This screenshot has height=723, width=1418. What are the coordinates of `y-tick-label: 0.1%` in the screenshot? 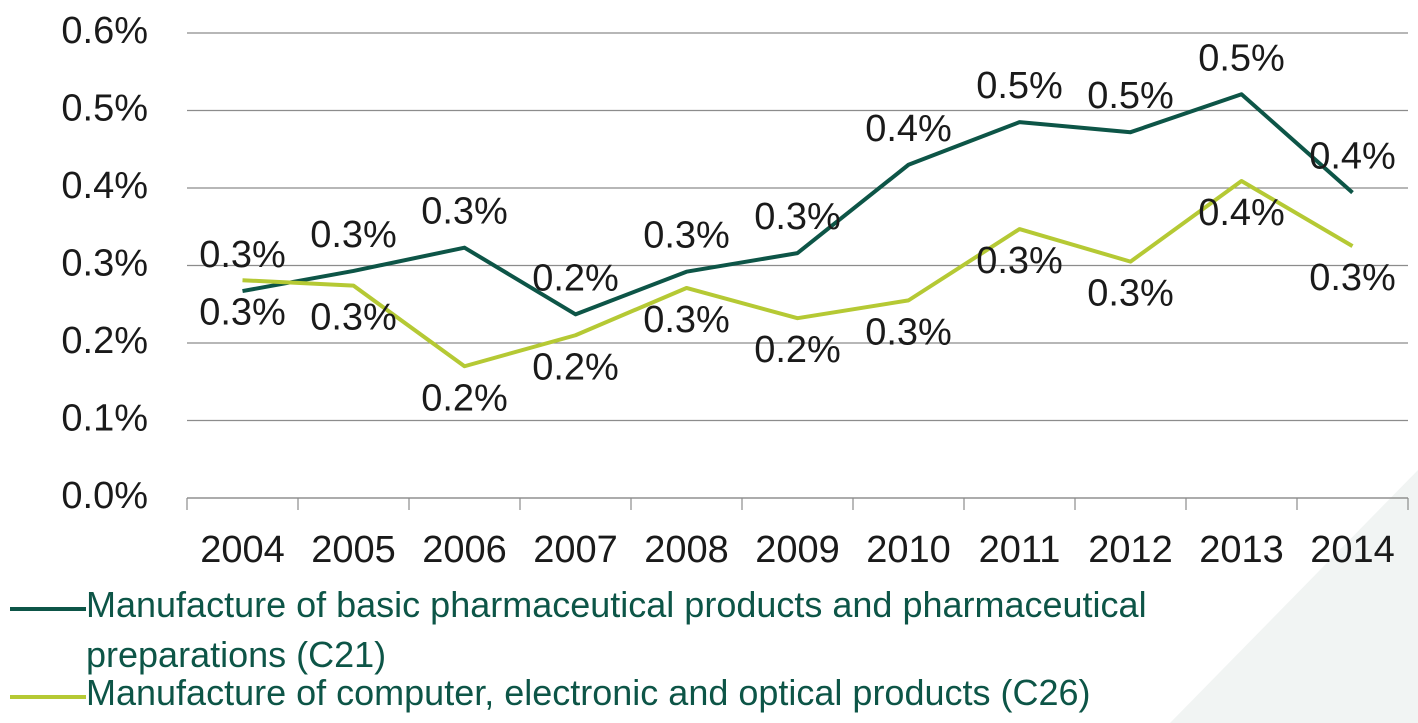 It's located at (104, 419).